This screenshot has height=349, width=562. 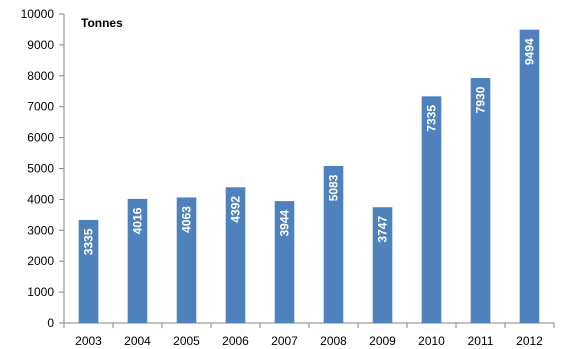 I want to click on y-tick-label: 6000, so click(x=40, y=138).